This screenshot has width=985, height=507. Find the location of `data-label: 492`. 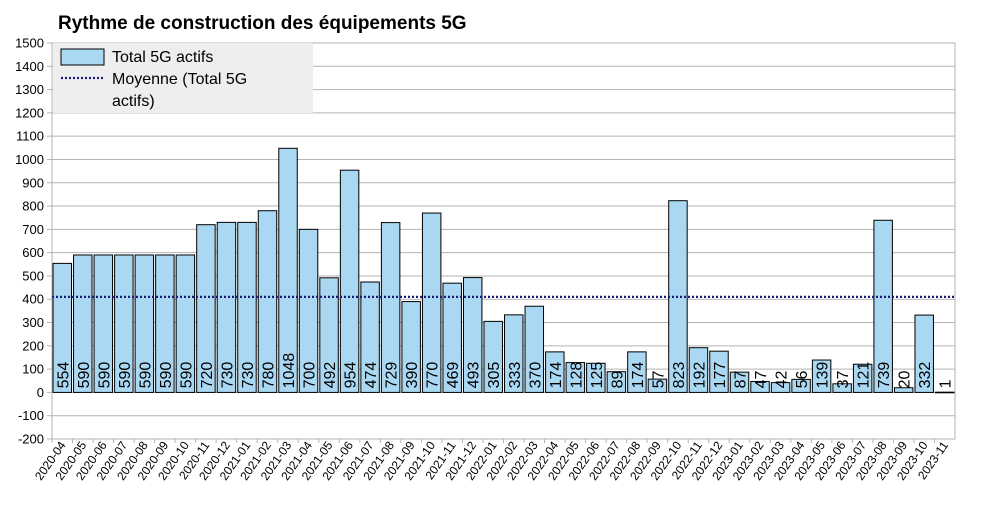

data-label: 492 is located at coordinates (330, 375).